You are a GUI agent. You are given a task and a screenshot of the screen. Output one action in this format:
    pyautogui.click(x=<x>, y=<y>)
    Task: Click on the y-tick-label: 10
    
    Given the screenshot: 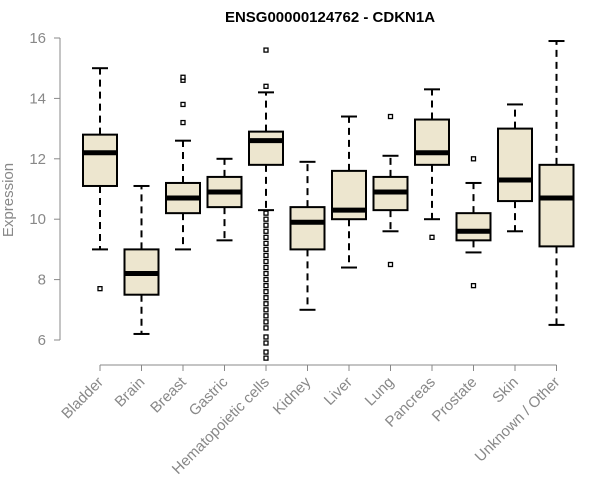 What is the action you would take?
    pyautogui.click(x=37, y=219)
    